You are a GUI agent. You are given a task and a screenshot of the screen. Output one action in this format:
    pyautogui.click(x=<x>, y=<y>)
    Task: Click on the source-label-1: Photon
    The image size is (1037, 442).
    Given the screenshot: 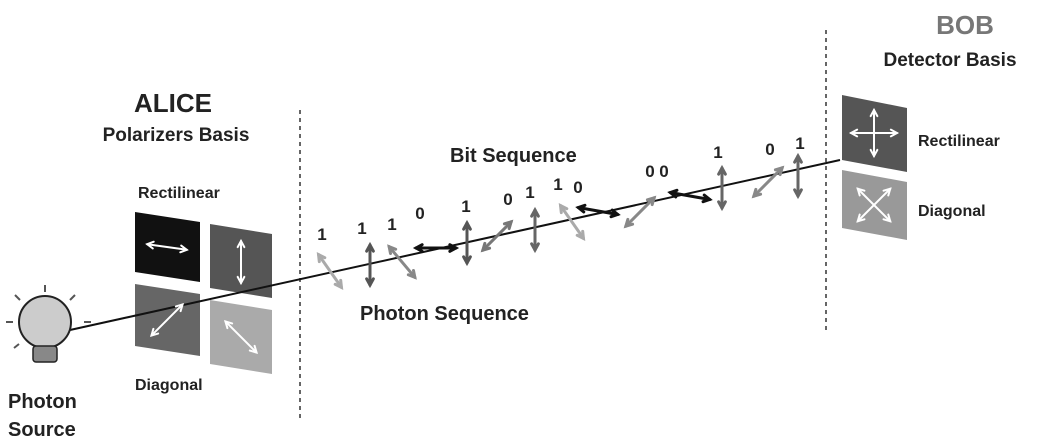 What is the action you would take?
    pyautogui.click(x=42, y=402)
    